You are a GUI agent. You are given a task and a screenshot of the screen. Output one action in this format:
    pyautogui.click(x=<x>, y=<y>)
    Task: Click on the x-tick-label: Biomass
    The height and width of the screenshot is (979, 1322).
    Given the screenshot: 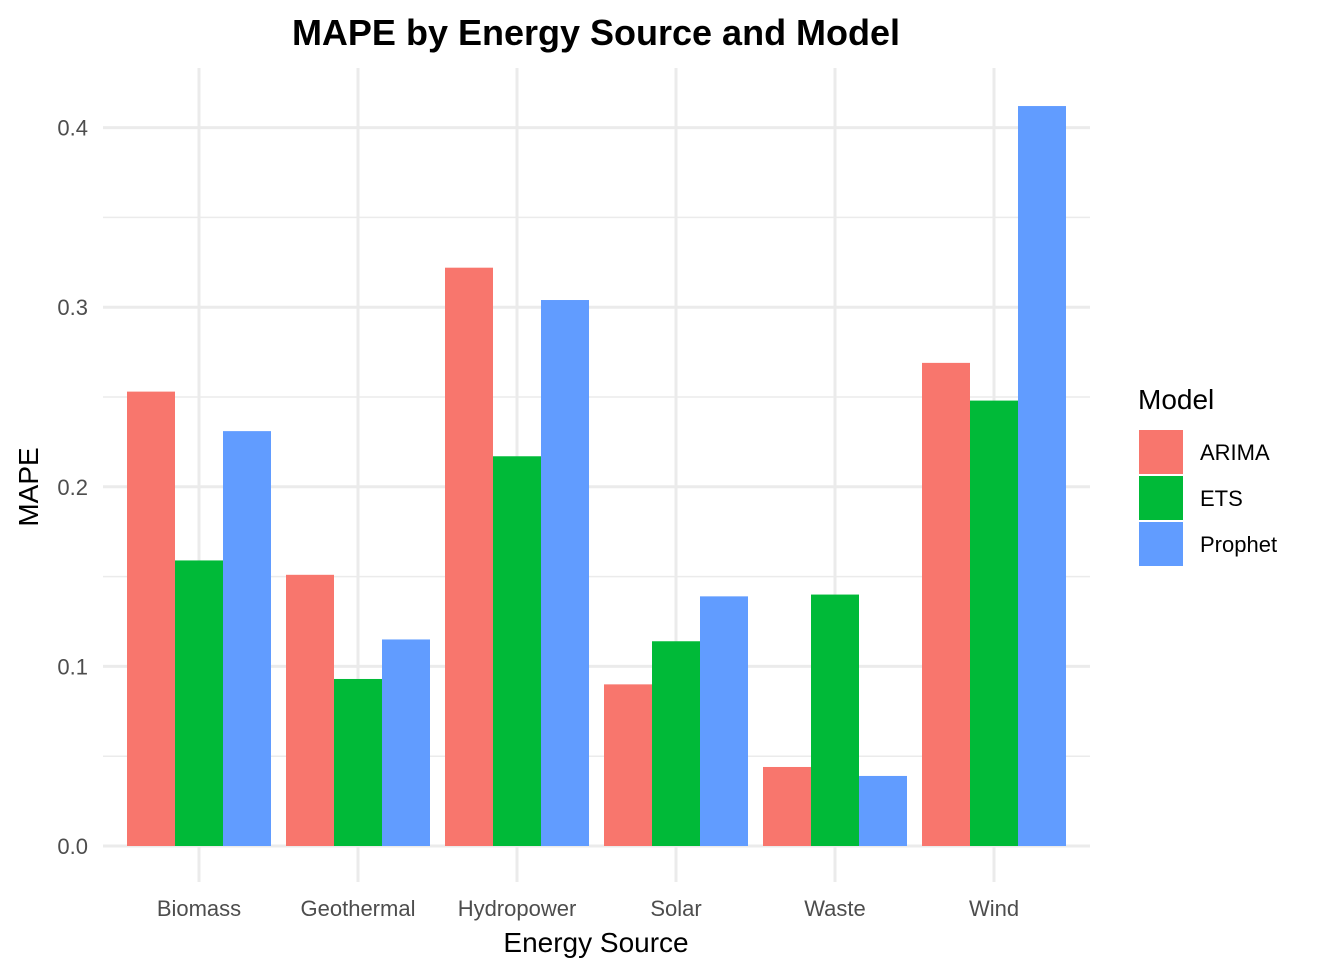 What is the action you would take?
    pyautogui.click(x=199, y=908)
    